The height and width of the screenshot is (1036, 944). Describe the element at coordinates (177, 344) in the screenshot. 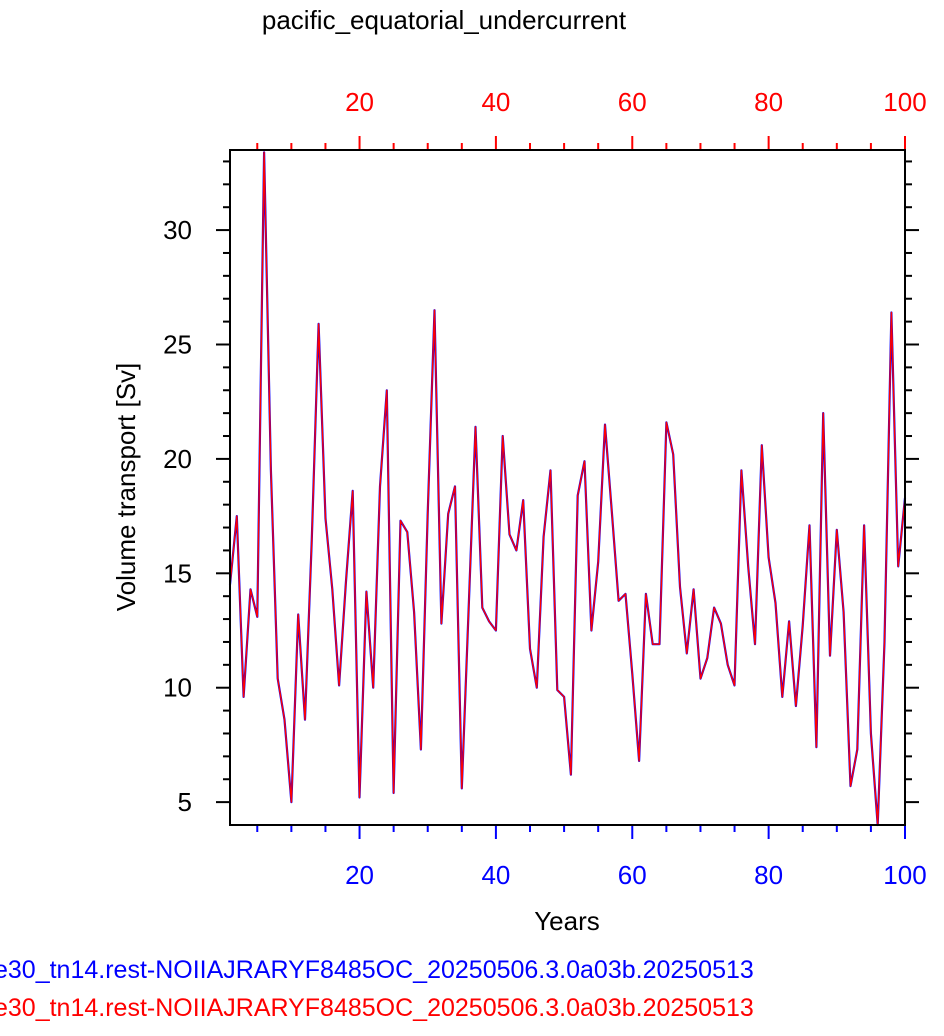

I see `y-tick-label: 25` at that location.